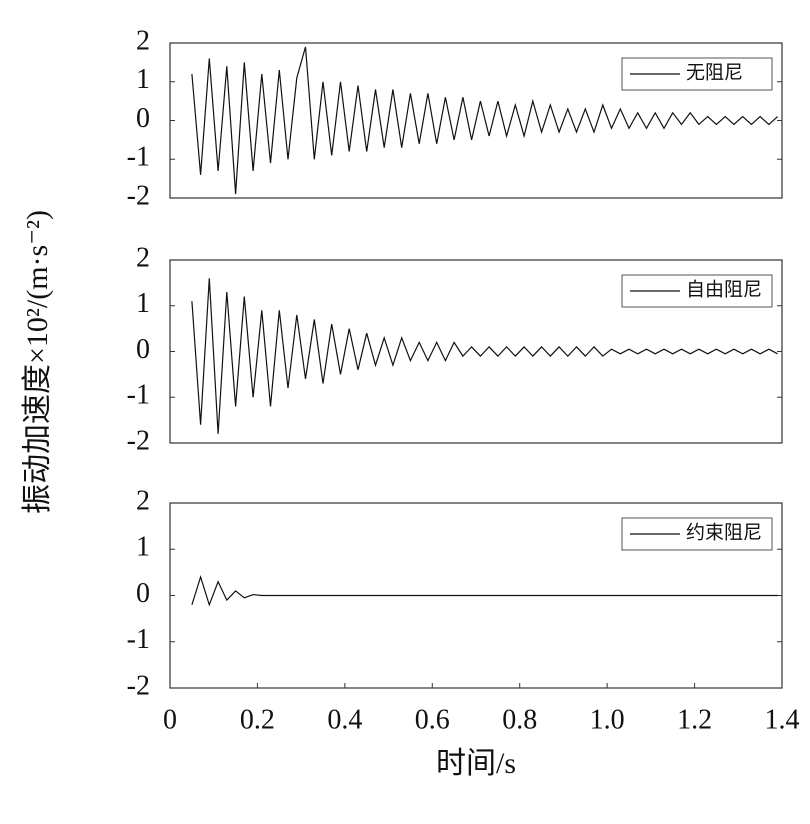 This screenshot has width=810, height=824. I want to click on x-axis-label: 时间/s, so click(476, 763).